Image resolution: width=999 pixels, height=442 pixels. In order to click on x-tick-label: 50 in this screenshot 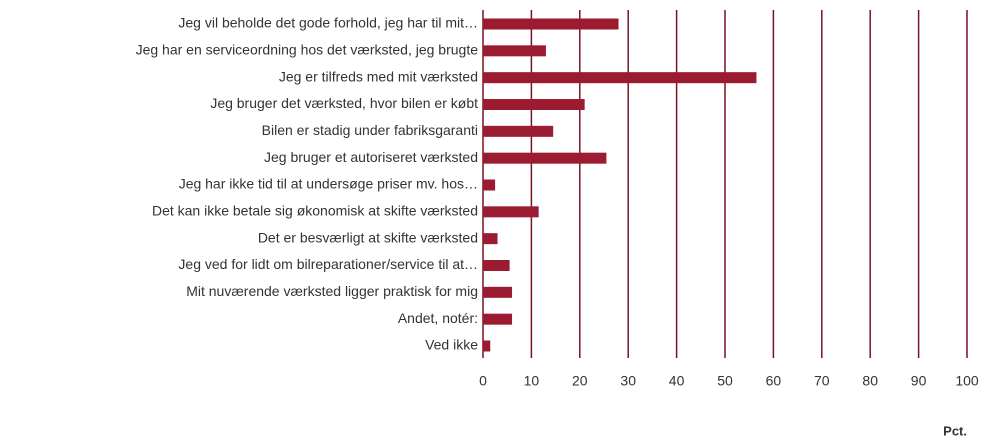, I will do `click(725, 381)`.